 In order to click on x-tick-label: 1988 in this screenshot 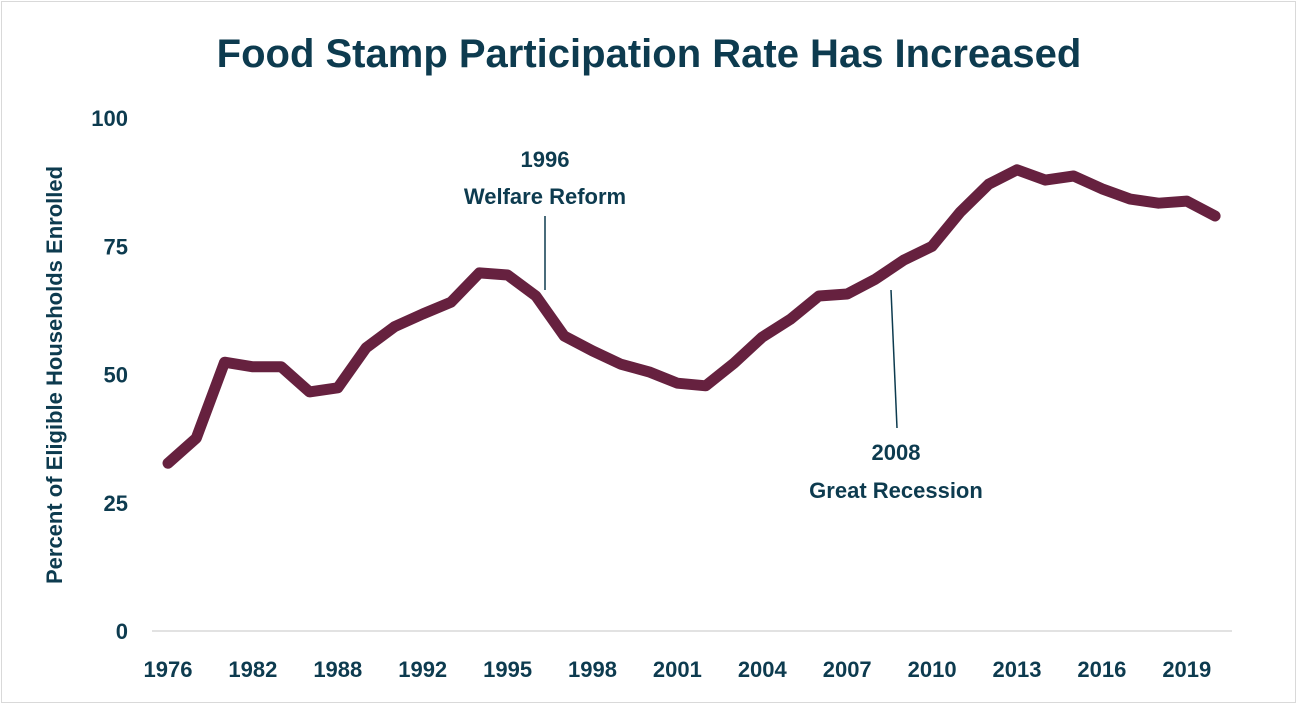, I will do `click(337, 669)`.